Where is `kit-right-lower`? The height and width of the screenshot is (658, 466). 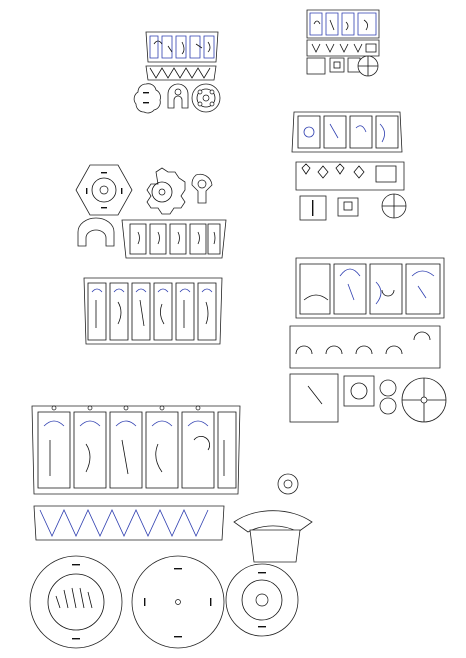 kit-right-lower is located at coordinates (368, 340).